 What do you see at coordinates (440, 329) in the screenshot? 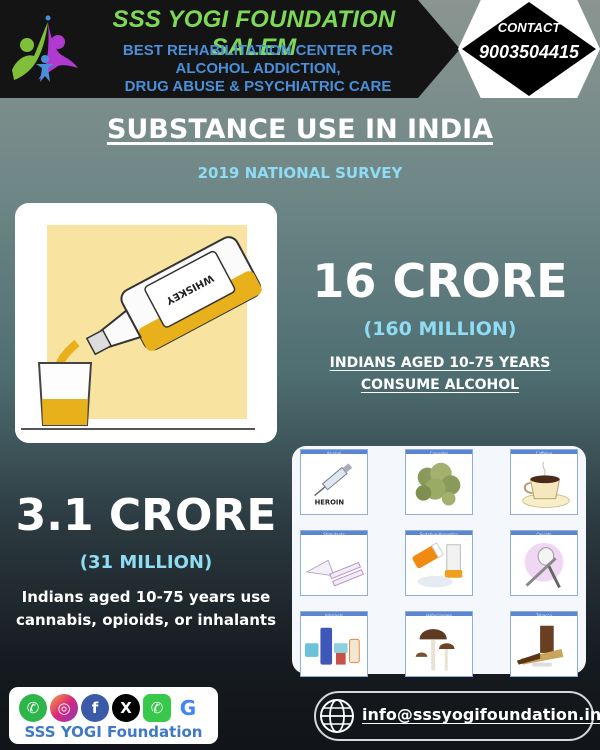
I see `alcohol-stat-equivalent: (160 MILLION)` at bounding box center [440, 329].